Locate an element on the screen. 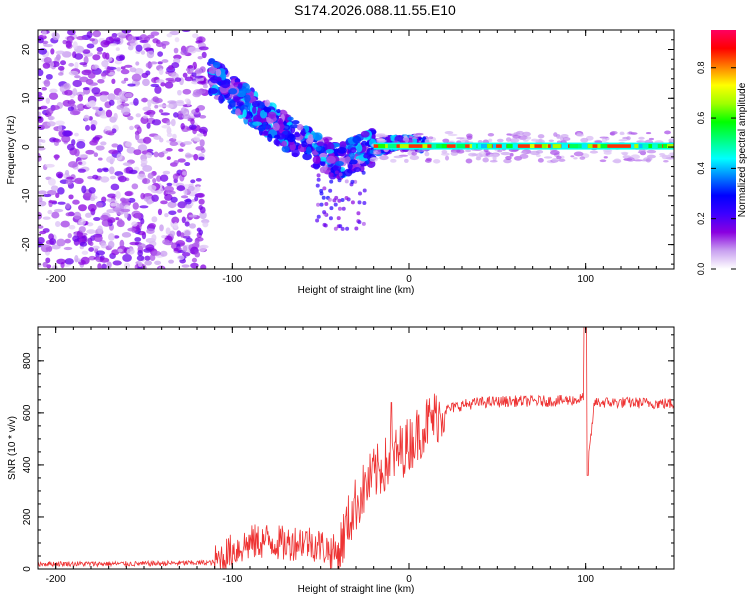  spectrogram-x-label: Height of straight line (km) is located at coordinates (356, 290).